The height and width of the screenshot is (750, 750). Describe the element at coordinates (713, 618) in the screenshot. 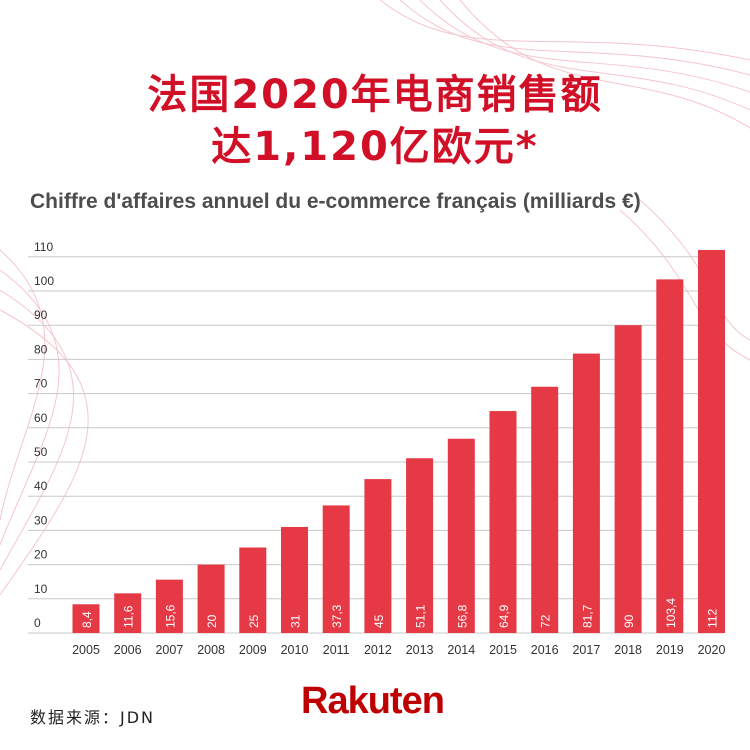

I see `data-label: 112` at that location.